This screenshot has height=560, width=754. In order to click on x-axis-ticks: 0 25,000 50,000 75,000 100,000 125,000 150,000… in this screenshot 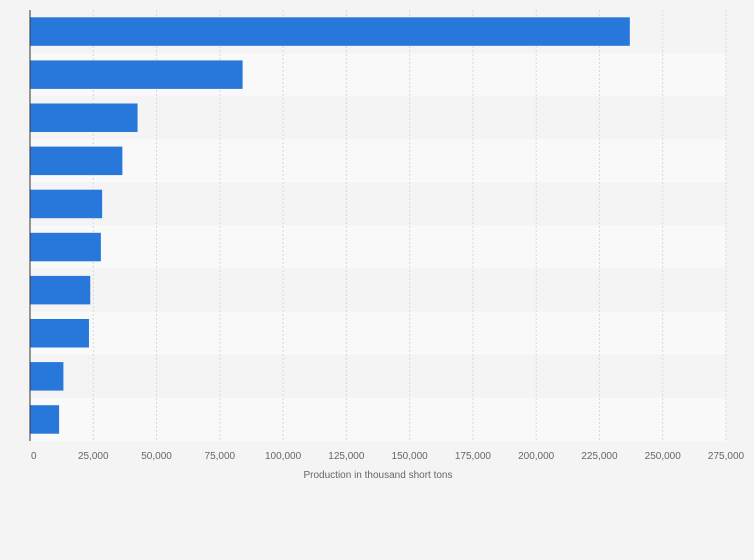, I will do `click(388, 456)`.